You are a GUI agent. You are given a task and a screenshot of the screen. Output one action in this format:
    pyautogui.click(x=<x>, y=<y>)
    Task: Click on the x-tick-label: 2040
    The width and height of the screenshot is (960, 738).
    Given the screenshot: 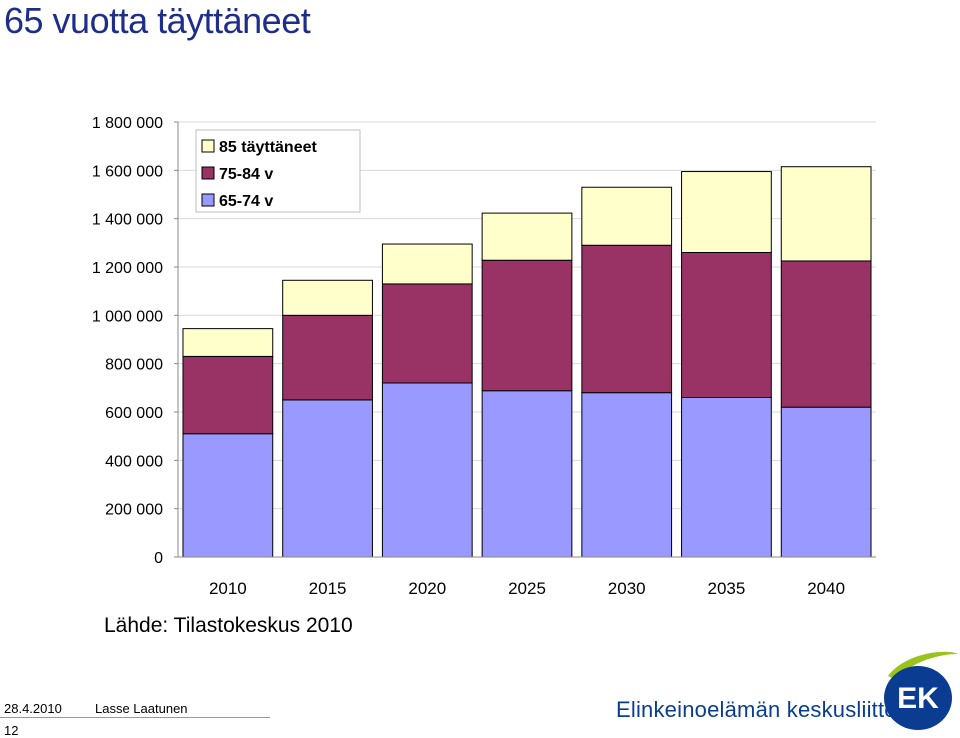 What is the action you would take?
    pyautogui.click(x=826, y=588)
    